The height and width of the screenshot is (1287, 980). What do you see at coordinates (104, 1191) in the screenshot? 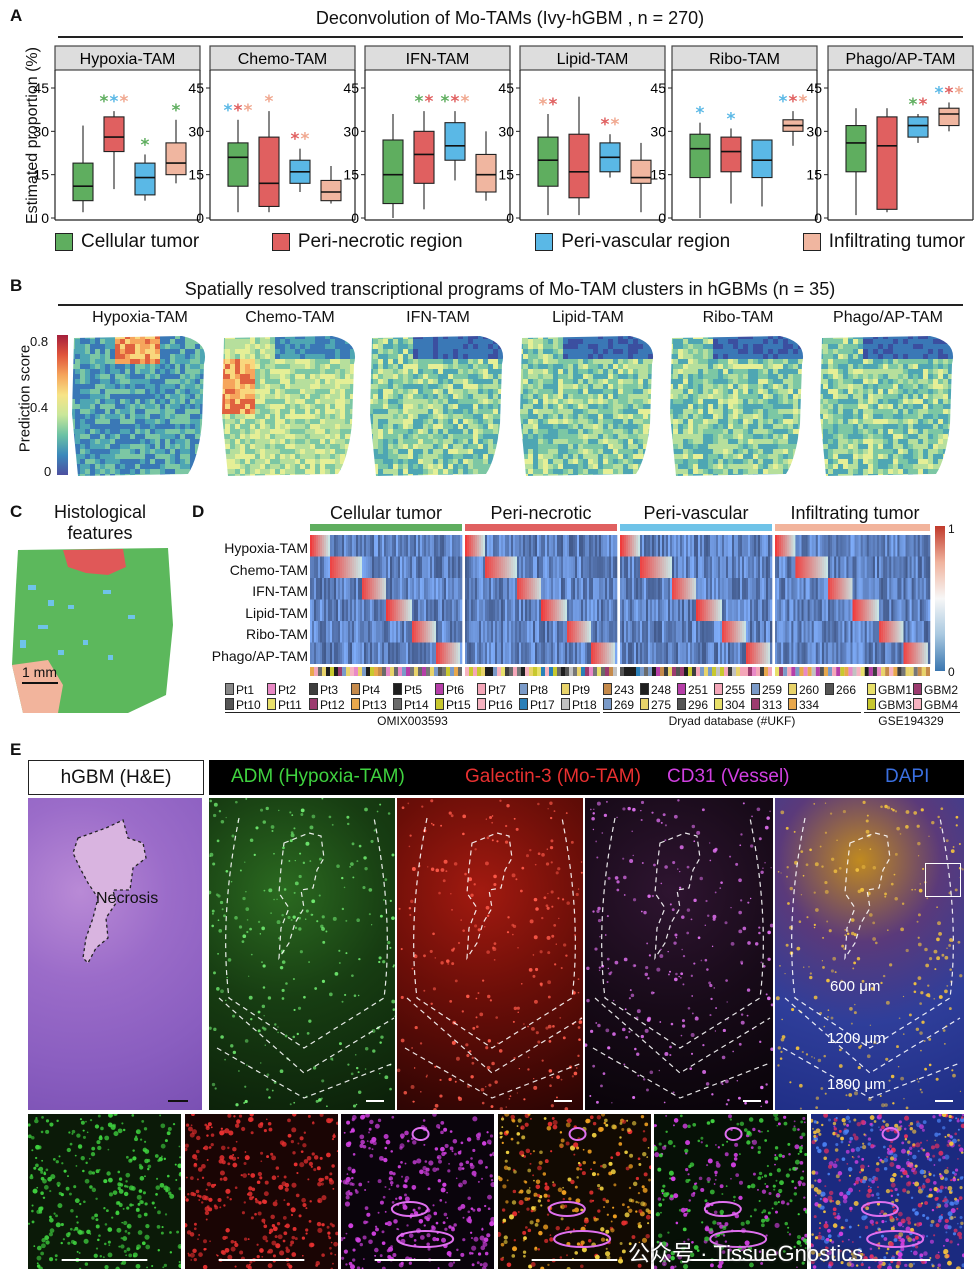
I see `zoom-adm` at bounding box center [104, 1191].